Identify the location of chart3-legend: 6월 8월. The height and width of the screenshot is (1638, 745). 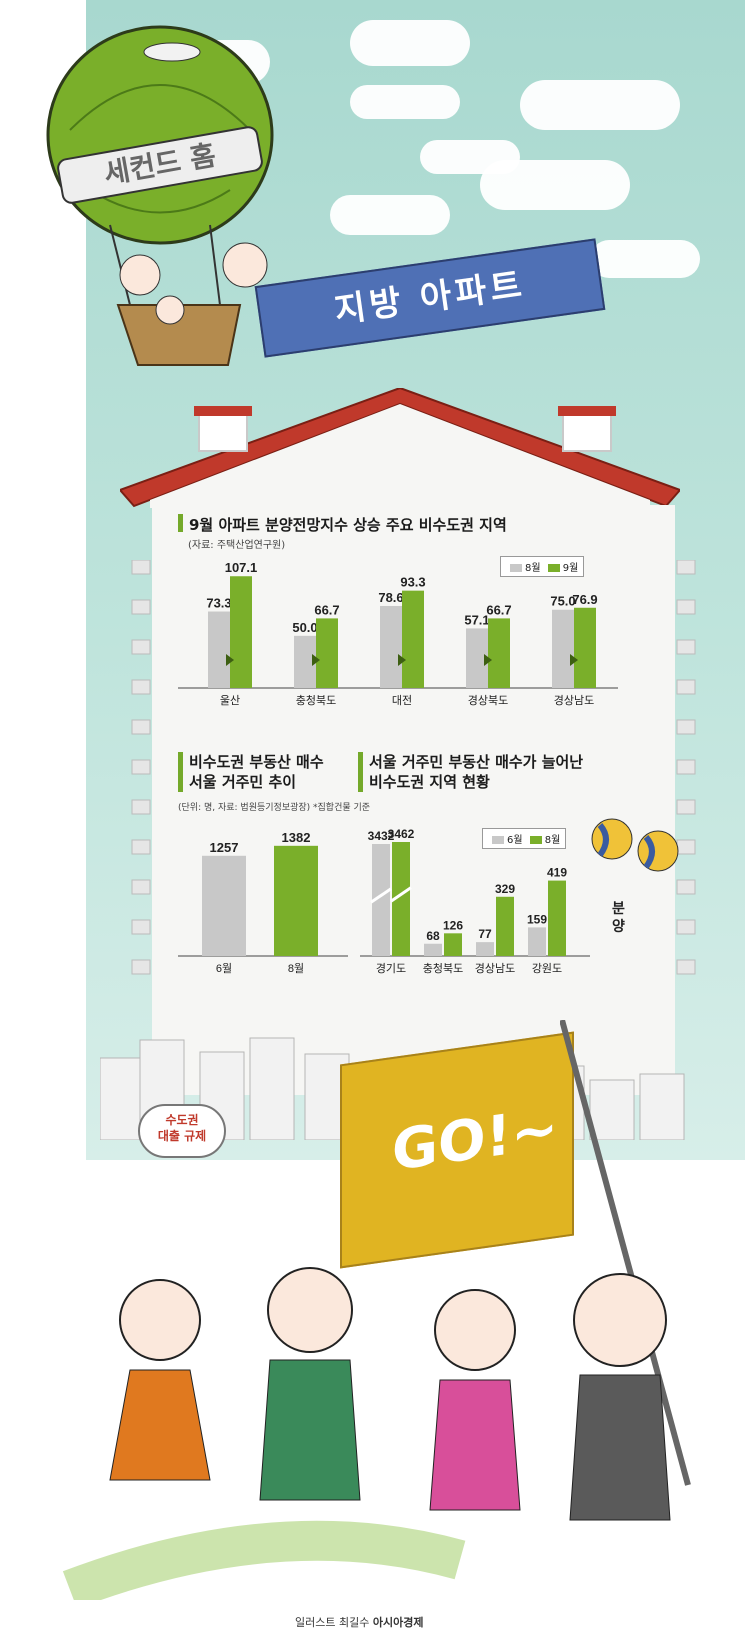
(524, 838).